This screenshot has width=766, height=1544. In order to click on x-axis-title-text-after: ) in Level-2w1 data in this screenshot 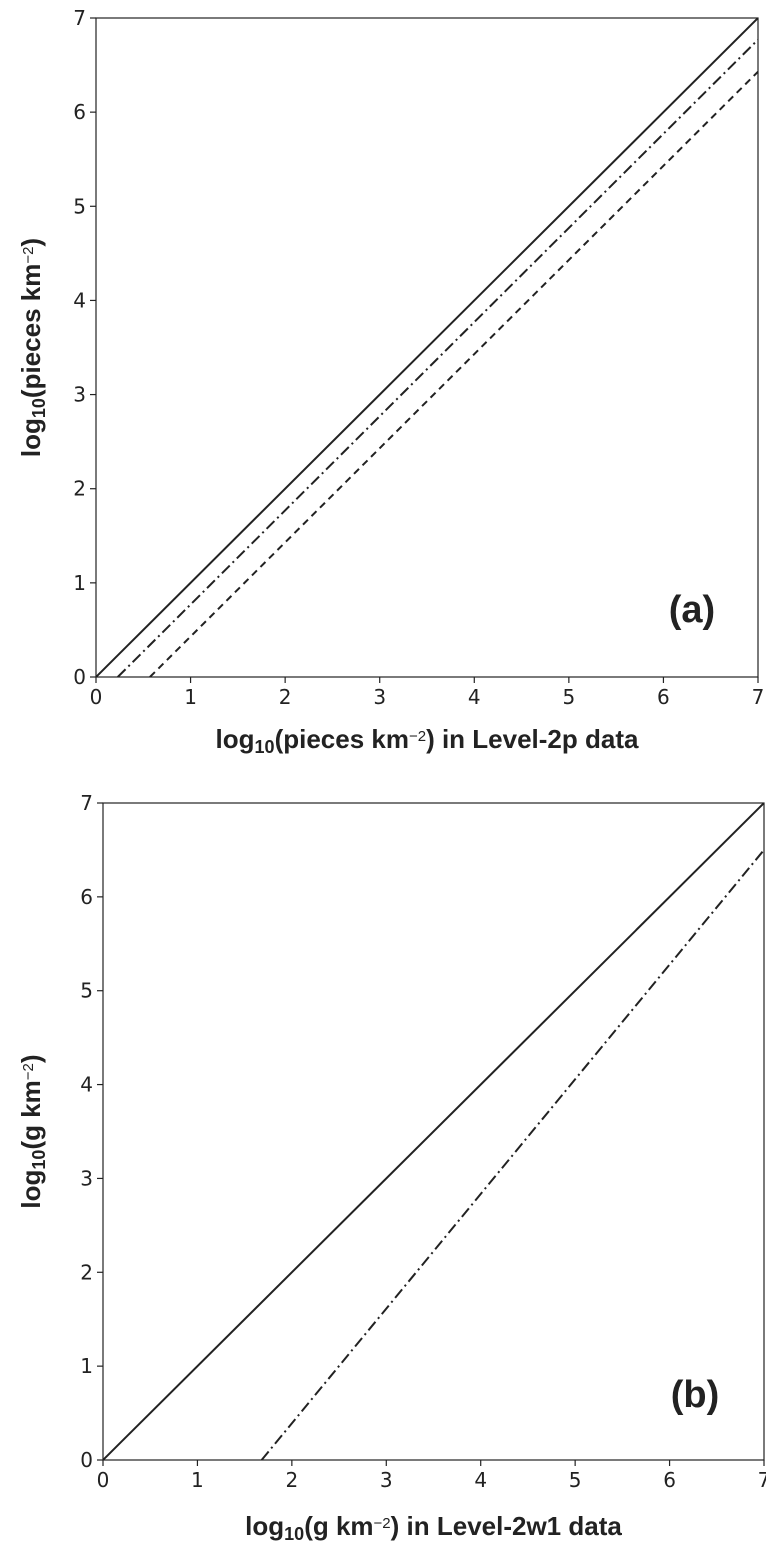, I will do `click(507, 1526)`.